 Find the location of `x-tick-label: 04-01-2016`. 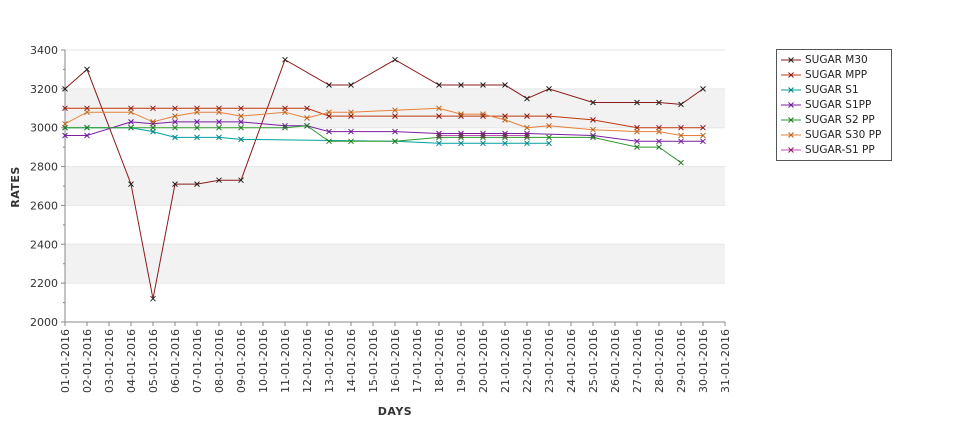

x-tick-label: 04-01-2016 is located at coordinates (131, 361).